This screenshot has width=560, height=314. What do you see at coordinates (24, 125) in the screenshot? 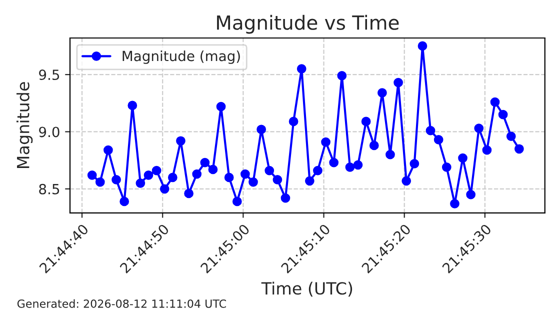
I see `y-axis-title: Magnitude` at bounding box center [24, 125].